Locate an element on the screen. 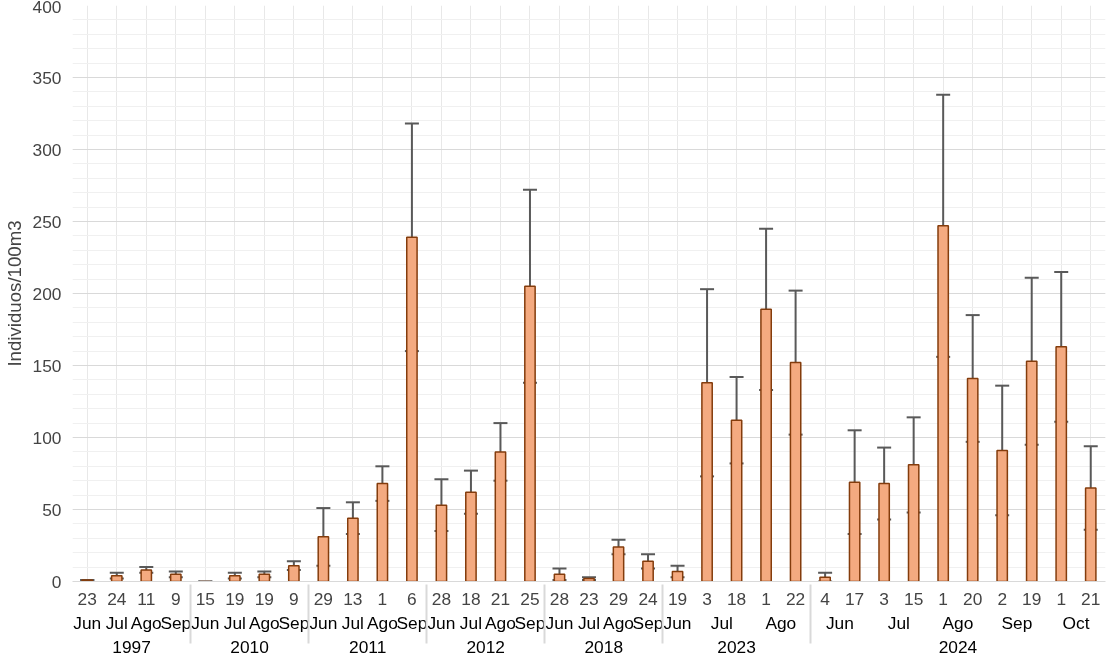  category-label: 13 is located at coordinates (353, 598).